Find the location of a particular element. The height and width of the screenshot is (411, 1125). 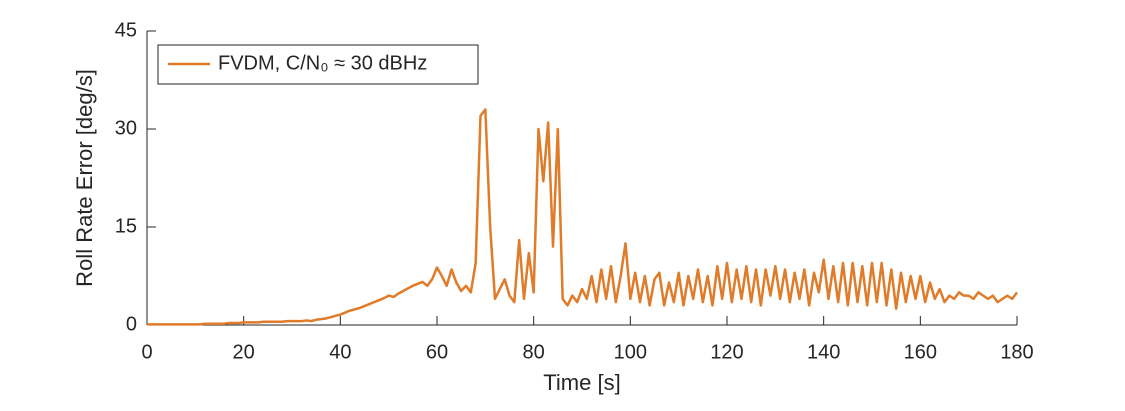

x-tick-label: 20 is located at coordinates (244, 352).